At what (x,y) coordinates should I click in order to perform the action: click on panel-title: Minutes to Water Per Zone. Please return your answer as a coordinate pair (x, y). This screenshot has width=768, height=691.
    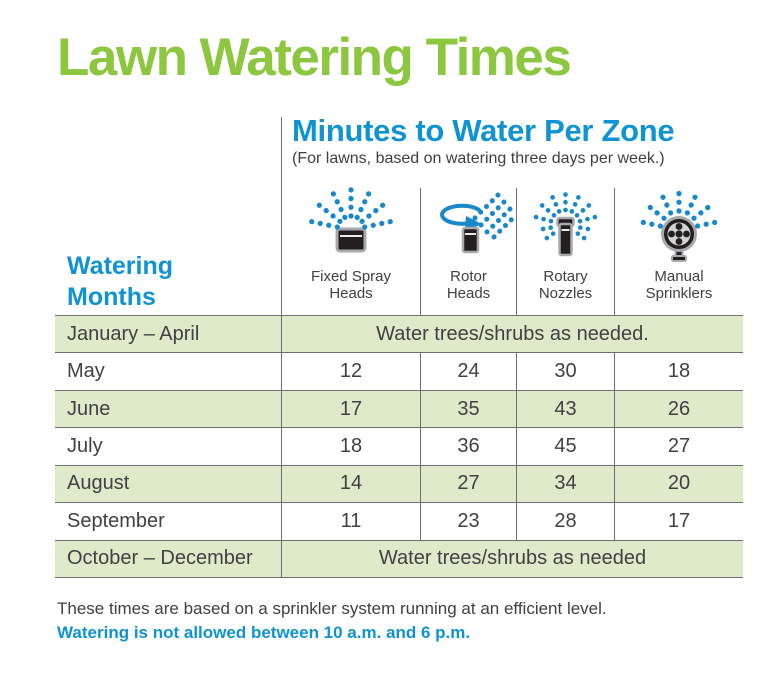
    Looking at the image, I should click on (483, 130).